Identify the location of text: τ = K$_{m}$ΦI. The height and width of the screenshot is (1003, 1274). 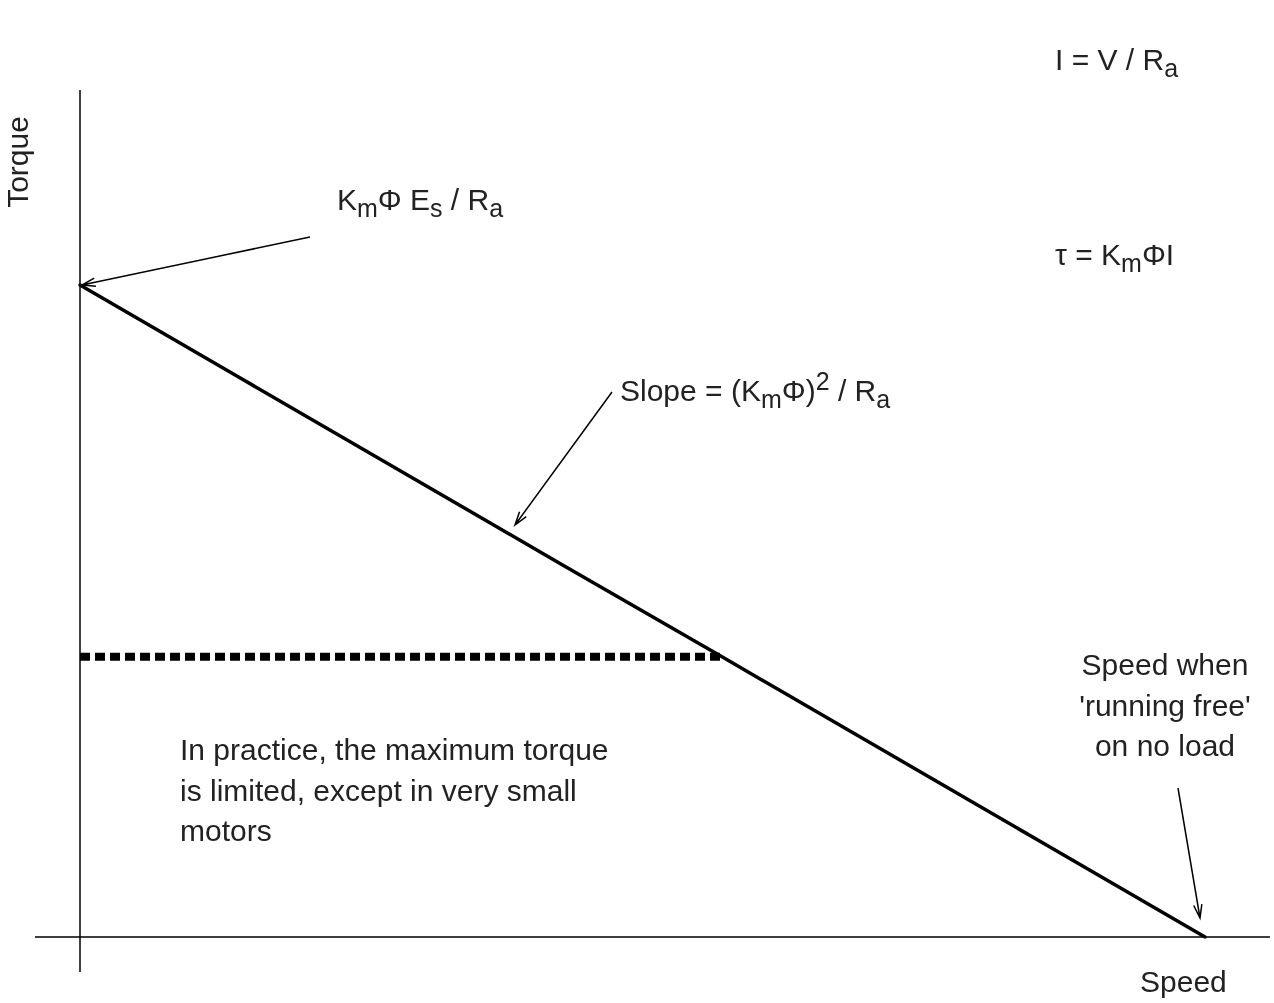
(1115, 258).